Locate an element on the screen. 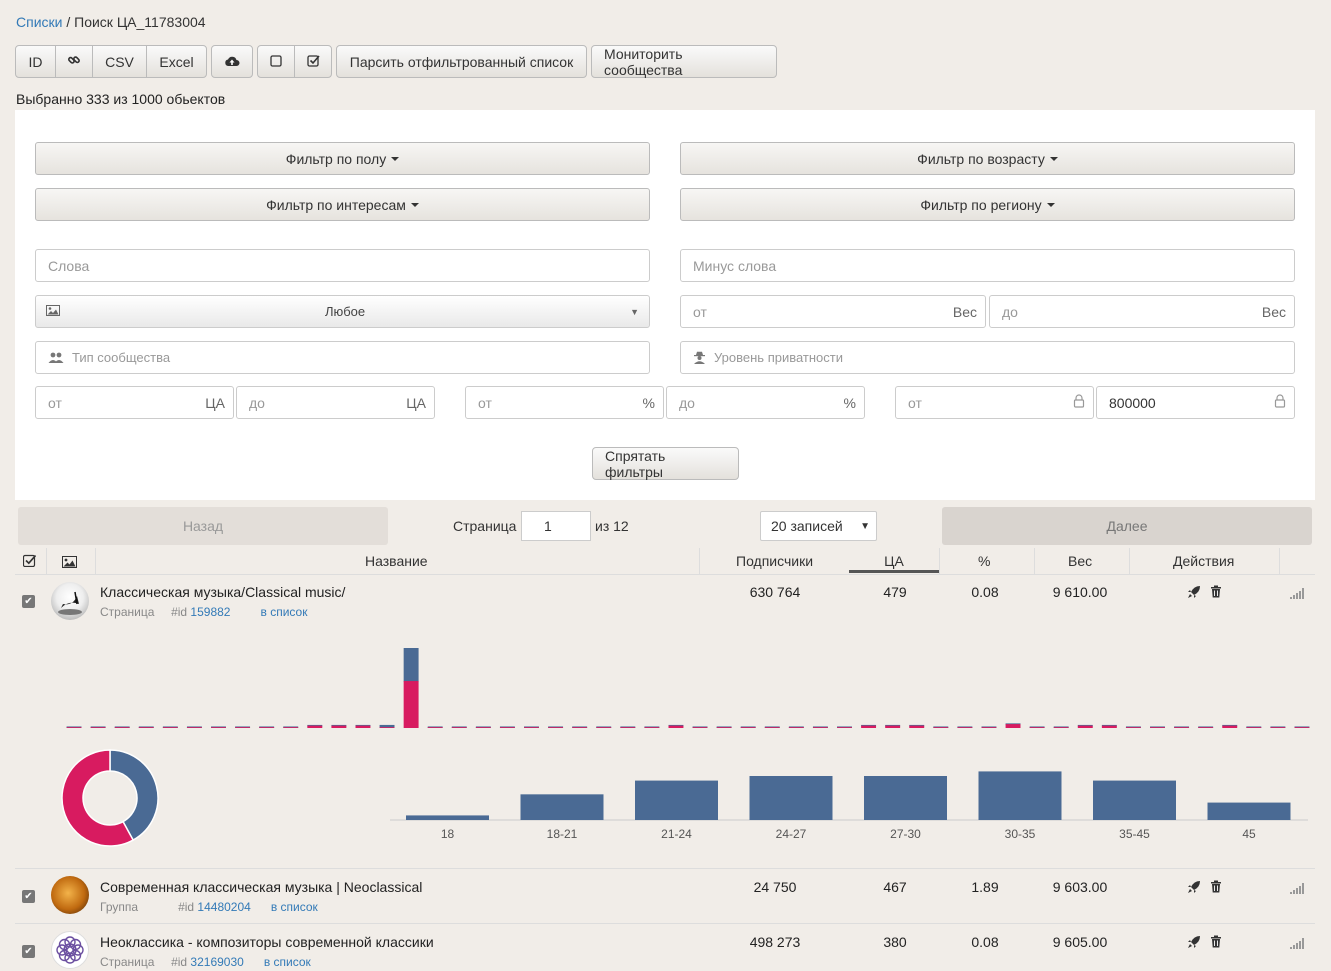 The image size is (1331, 971). age-bar-chart: 18 18-21 21-24 24-27 27-30 30-35 35-45 45 is located at coordinates (849, 806).